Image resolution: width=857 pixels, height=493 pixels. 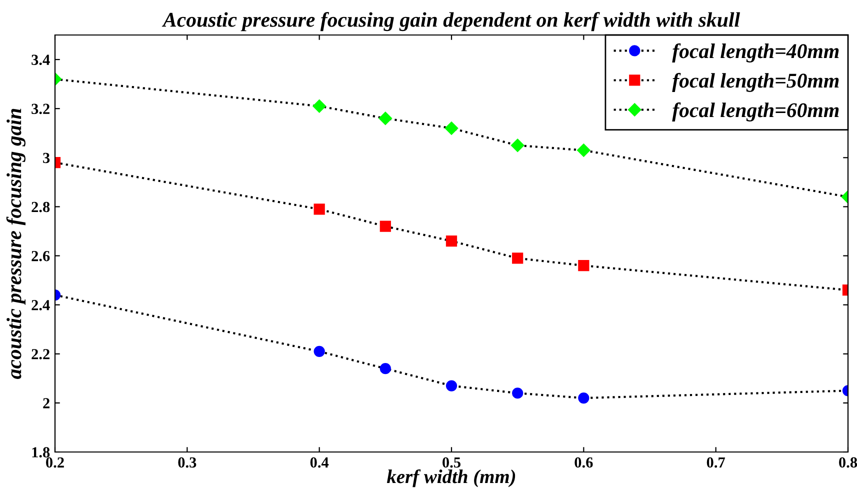 I want to click on y-tick-label: 1.8, so click(x=41, y=452).